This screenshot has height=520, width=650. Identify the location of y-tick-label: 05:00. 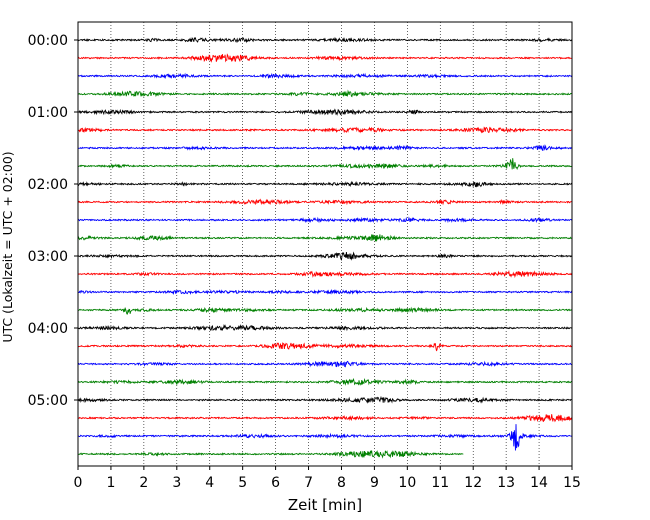
(48, 401).